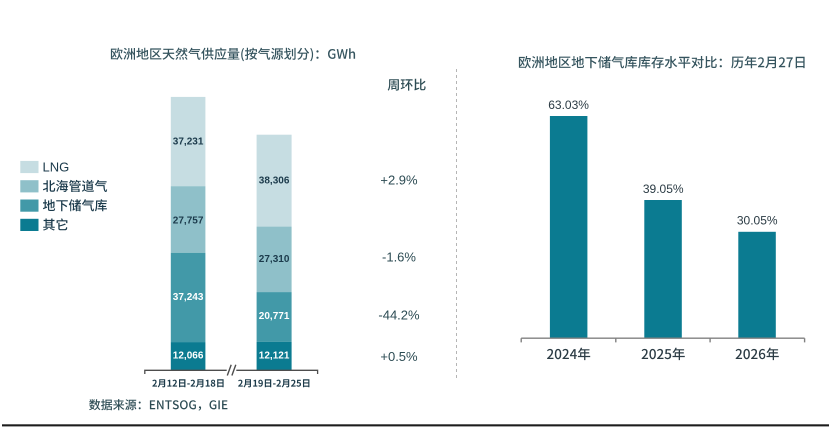 Image resolution: width=831 pixels, height=434 pixels. Describe the element at coordinates (188, 356) in the screenshot. I see `svg-text: 12,066` at that location.